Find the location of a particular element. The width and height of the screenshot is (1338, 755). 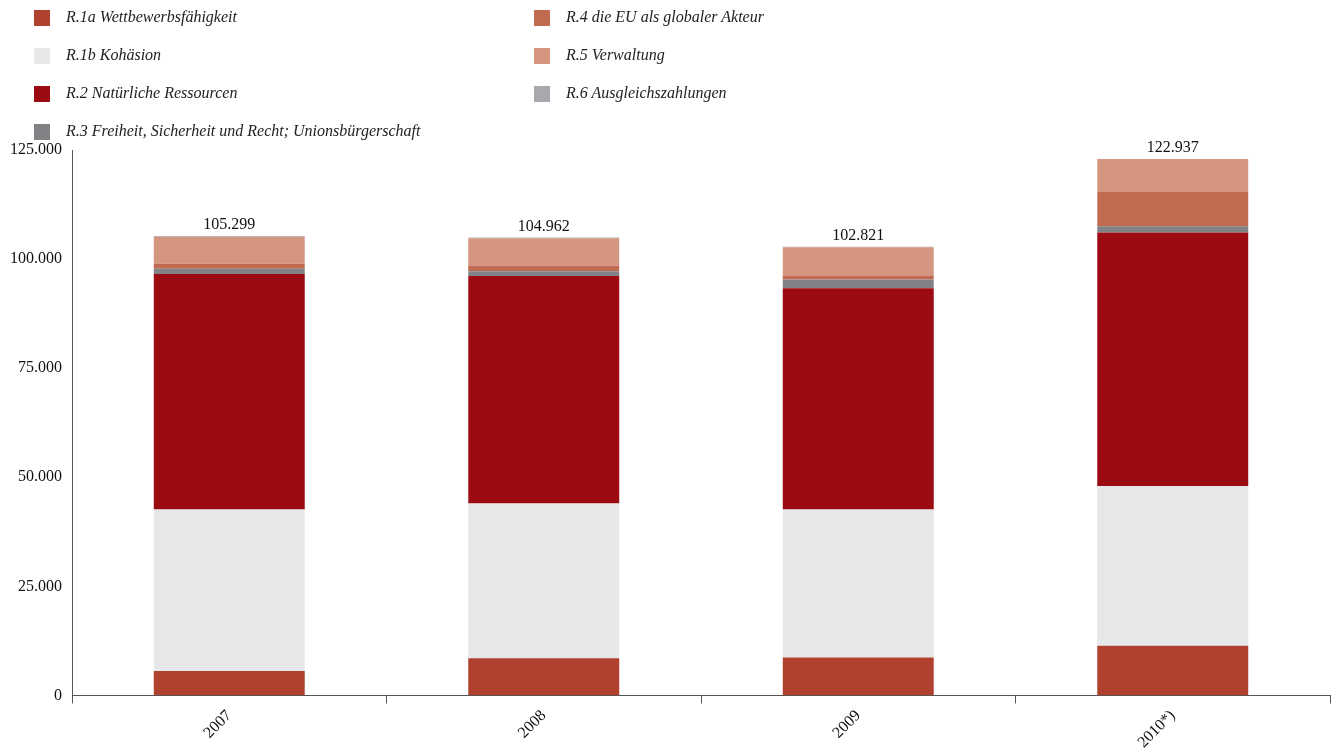

legend-label: R.1b Kohäsion is located at coordinates (114, 55).